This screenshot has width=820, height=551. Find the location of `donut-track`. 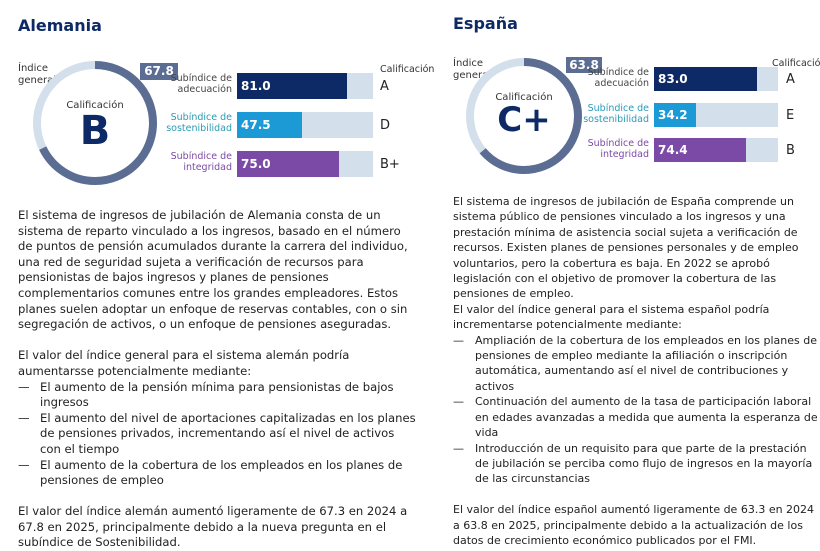

donut-track is located at coordinates (524, 116).